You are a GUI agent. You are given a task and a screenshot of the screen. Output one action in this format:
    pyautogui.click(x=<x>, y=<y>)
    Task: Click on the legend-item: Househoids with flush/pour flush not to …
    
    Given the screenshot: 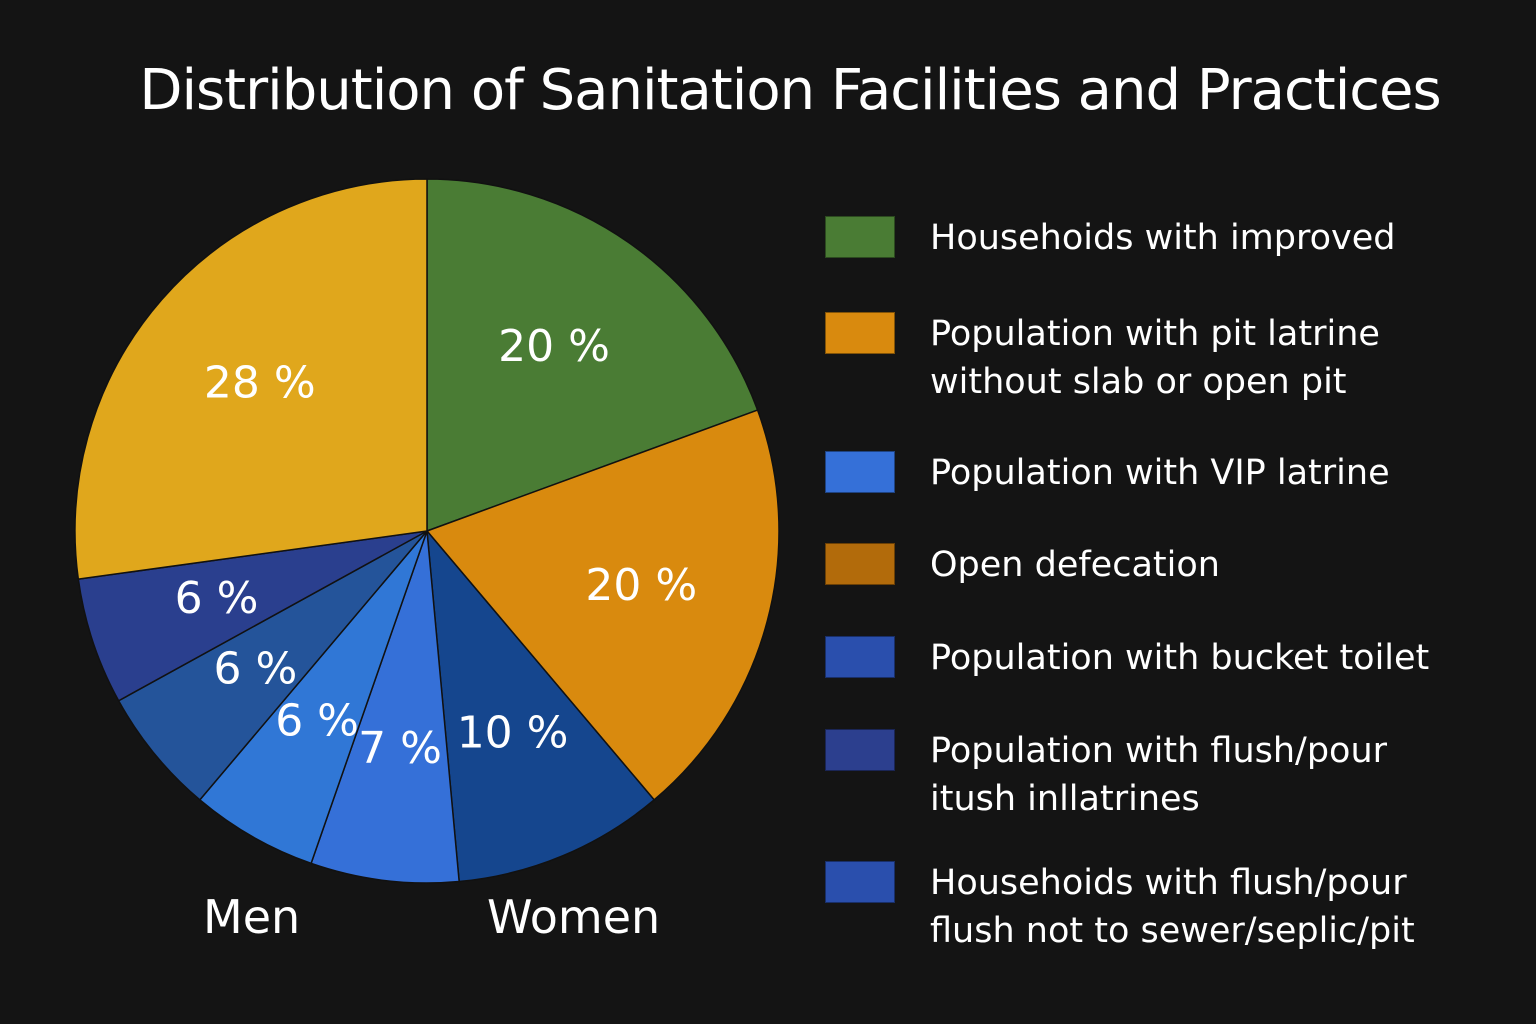 What is the action you would take?
    pyautogui.click(x=1157, y=907)
    